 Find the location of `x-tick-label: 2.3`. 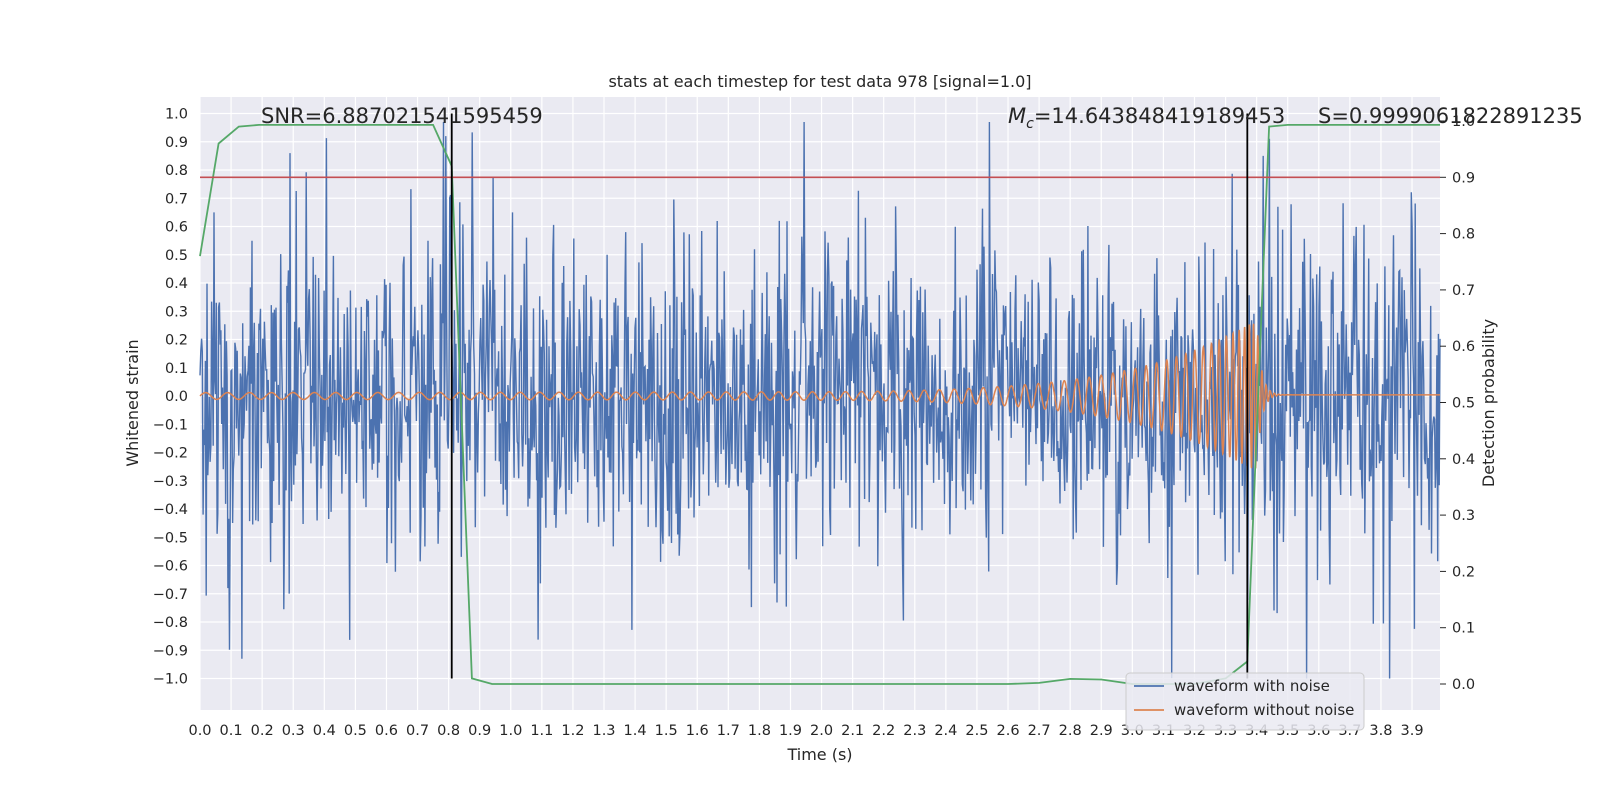

x-tick-label: 2.3 is located at coordinates (914, 731).